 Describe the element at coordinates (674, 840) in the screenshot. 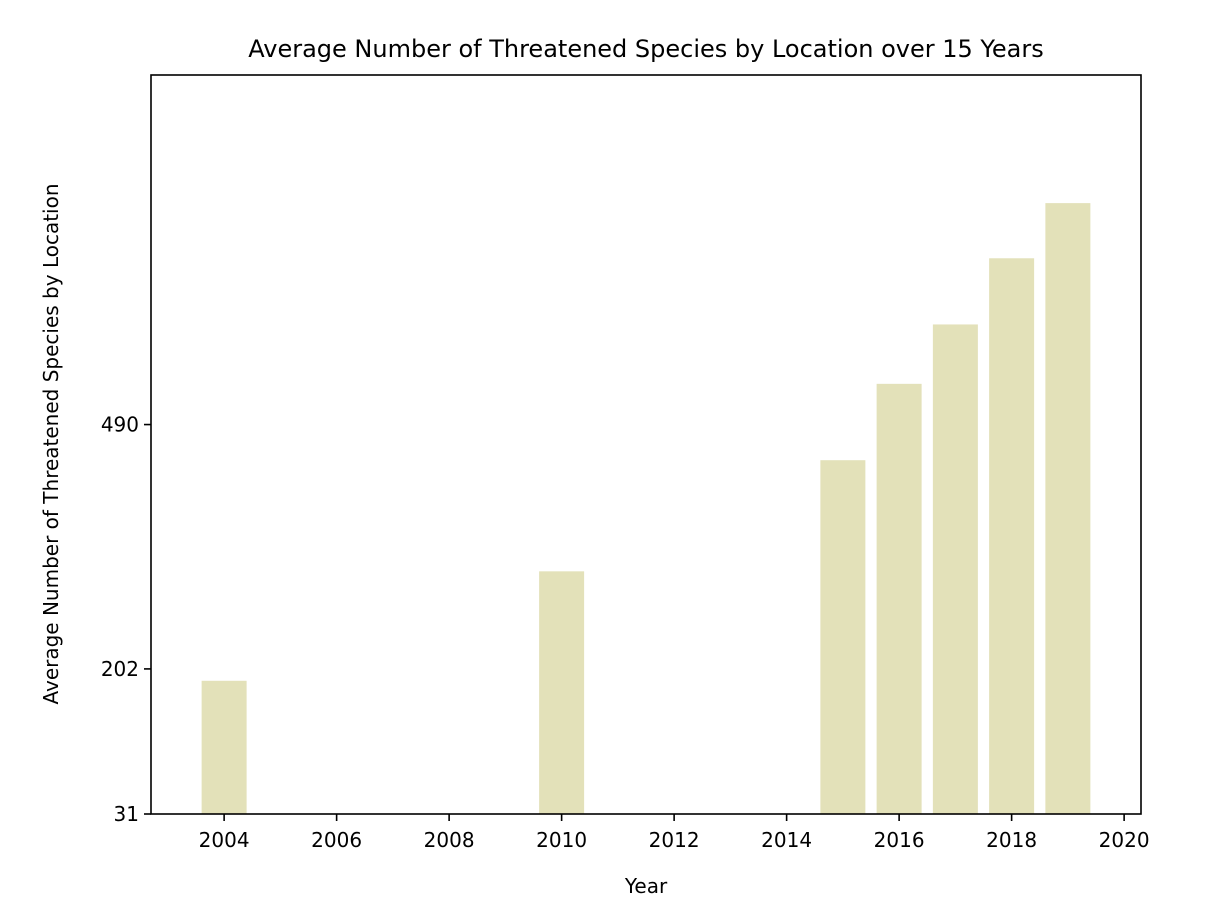

I see `x-tick-label-2012: 2012` at that location.